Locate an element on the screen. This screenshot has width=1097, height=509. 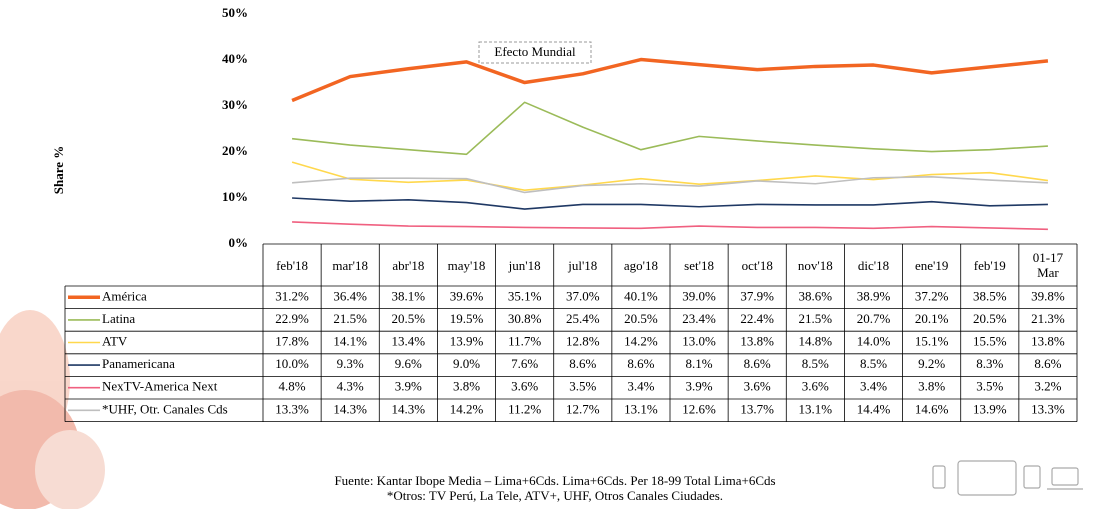
table-value: 13.7% is located at coordinates (757, 408).